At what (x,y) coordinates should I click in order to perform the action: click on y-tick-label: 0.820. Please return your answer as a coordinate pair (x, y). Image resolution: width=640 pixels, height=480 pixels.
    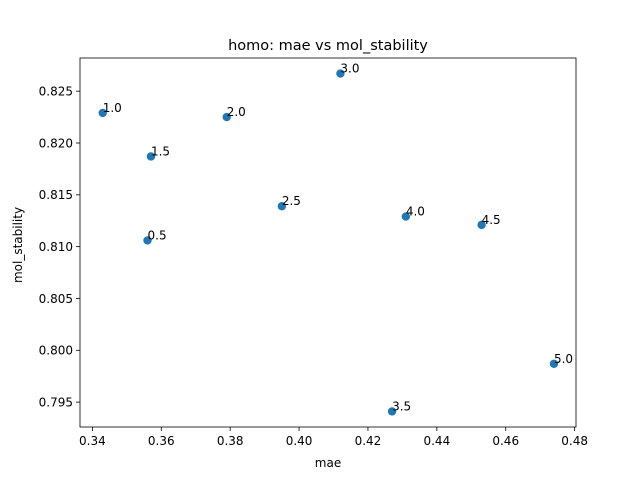
    Looking at the image, I should click on (56, 143).